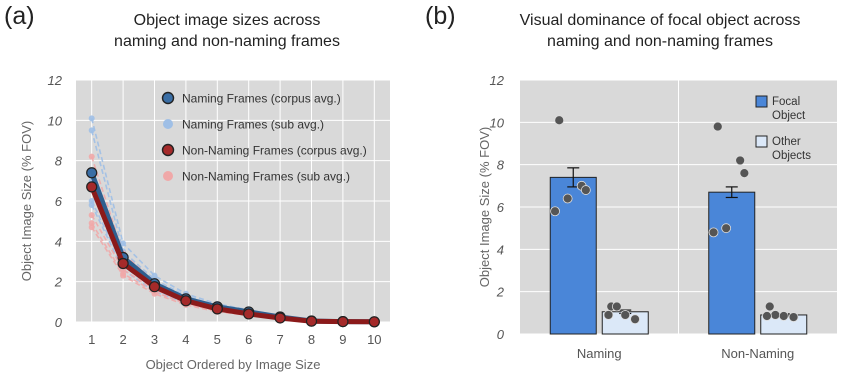 Image resolution: width=849 pixels, height=373 pixels. Describe the element at coordinates (274, 151) in the screenshot. I see `legend-label: Non-Naming Frames (corpus avg.)` at that location.